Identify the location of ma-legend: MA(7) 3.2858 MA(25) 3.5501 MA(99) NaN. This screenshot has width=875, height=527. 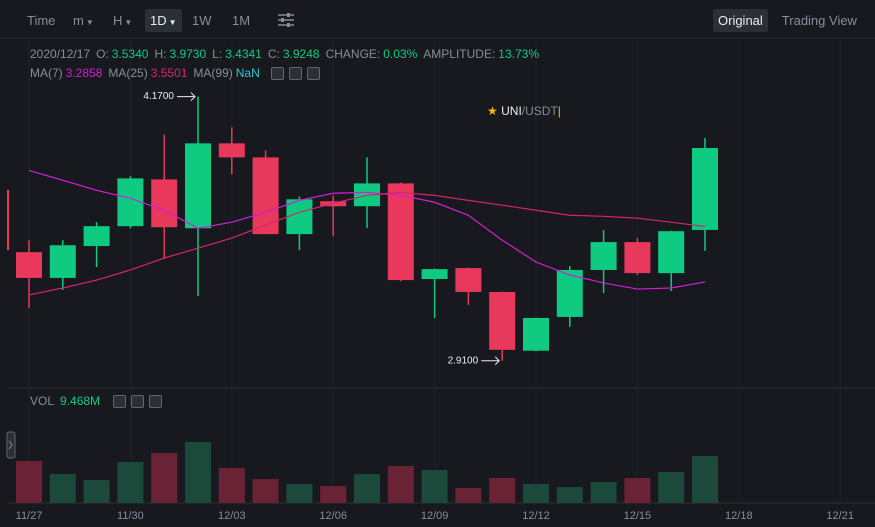
(175, 73).